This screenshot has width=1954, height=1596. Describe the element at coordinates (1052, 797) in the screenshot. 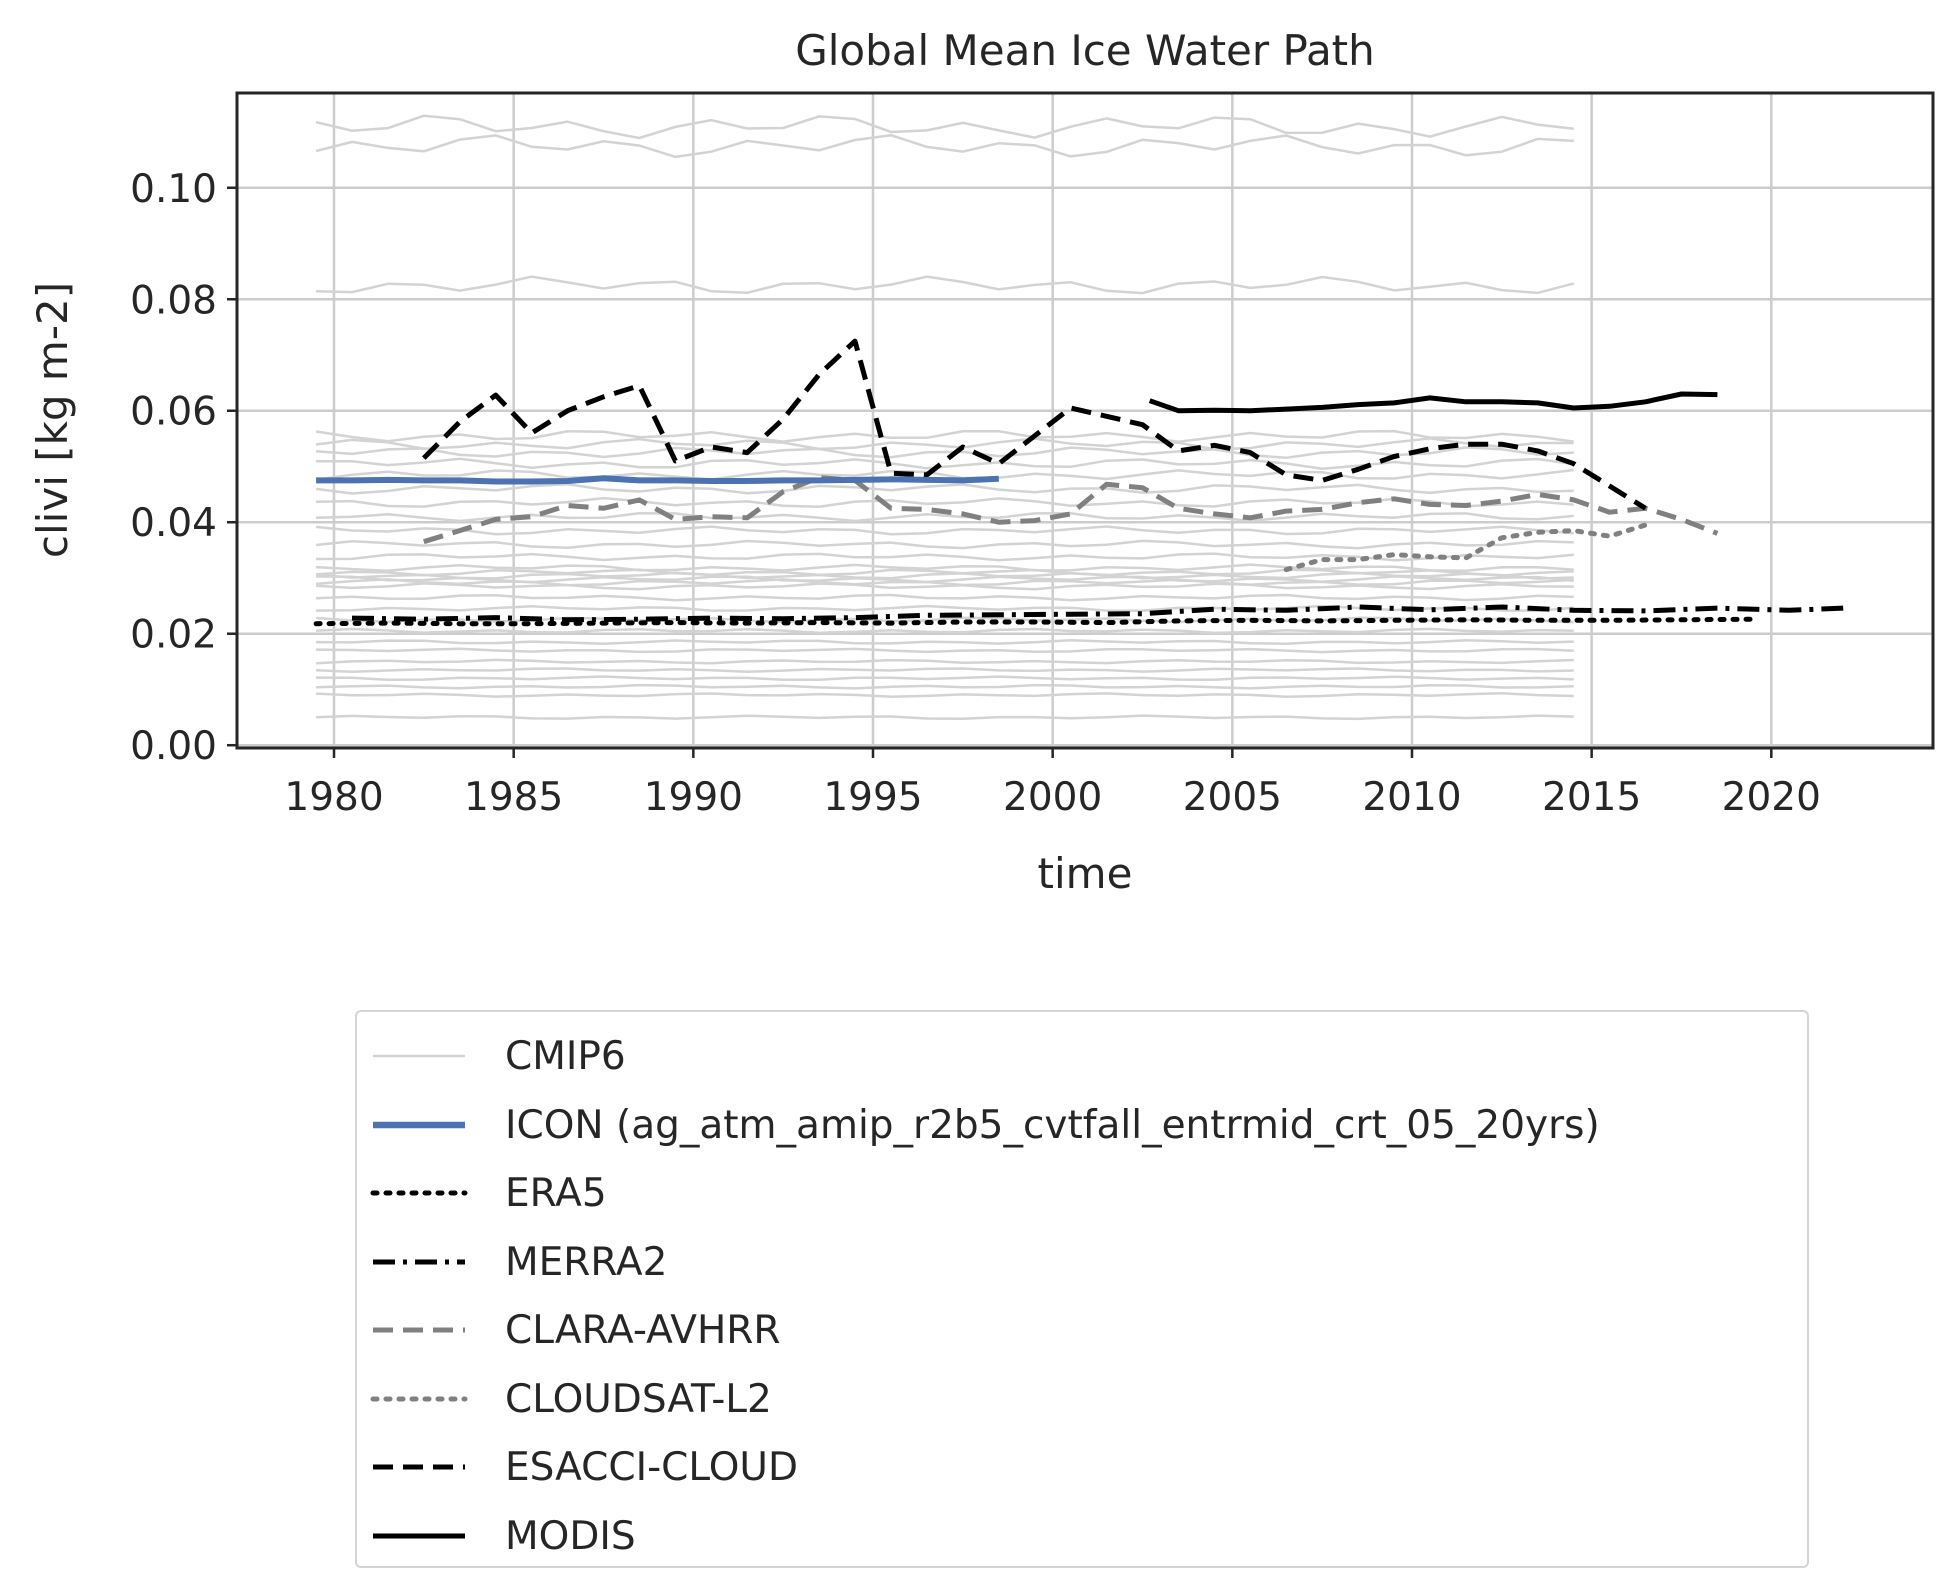

I see `x-tick-label: 2000` at that location.